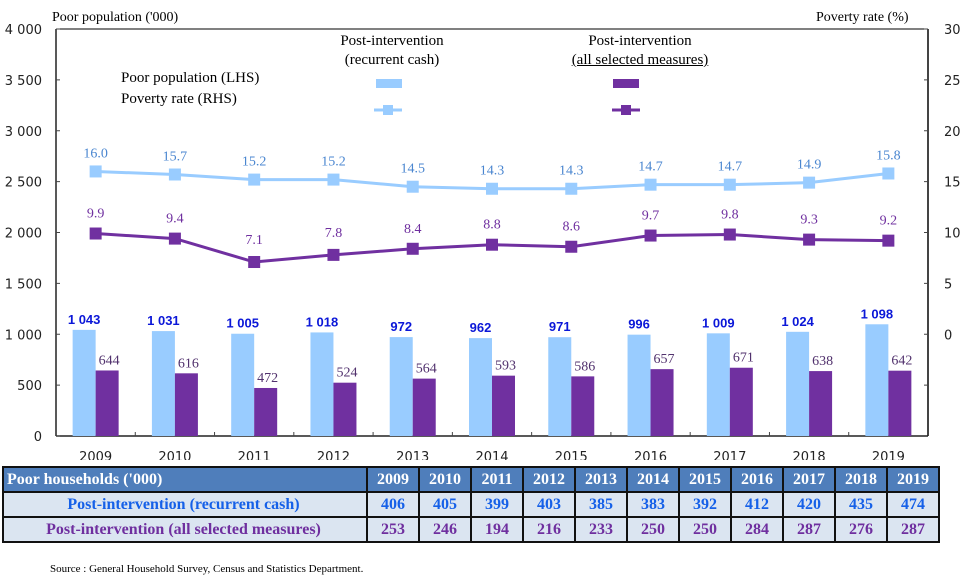  What do you see at coordinates (809, 220) in the screenshot?
I see `line-label-all-measures: 9.3` at bounding box center [809, 220].